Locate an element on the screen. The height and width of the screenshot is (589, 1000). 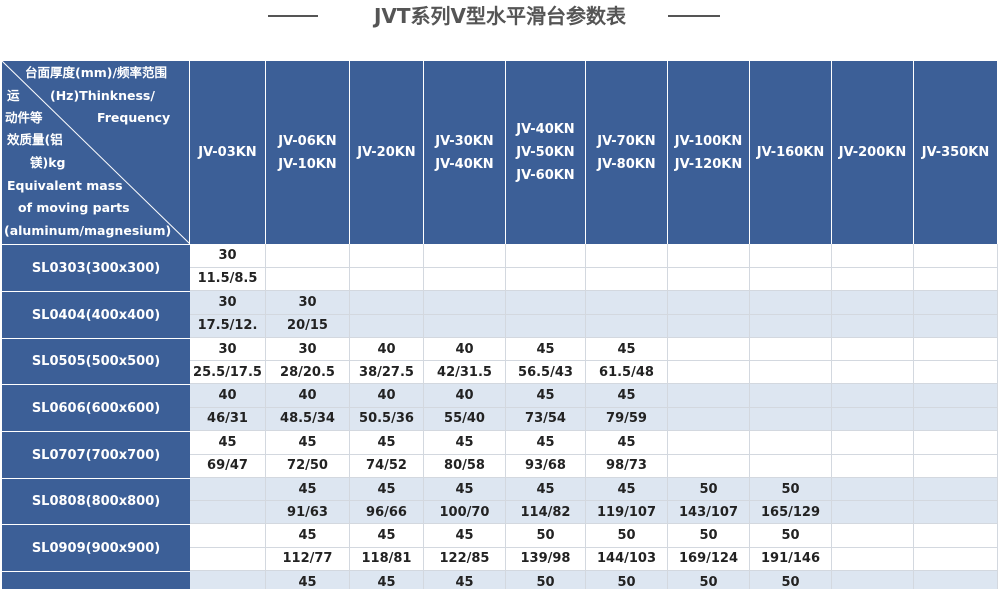
column-header-line: JV-03KN is located at coordinates (227, 152).